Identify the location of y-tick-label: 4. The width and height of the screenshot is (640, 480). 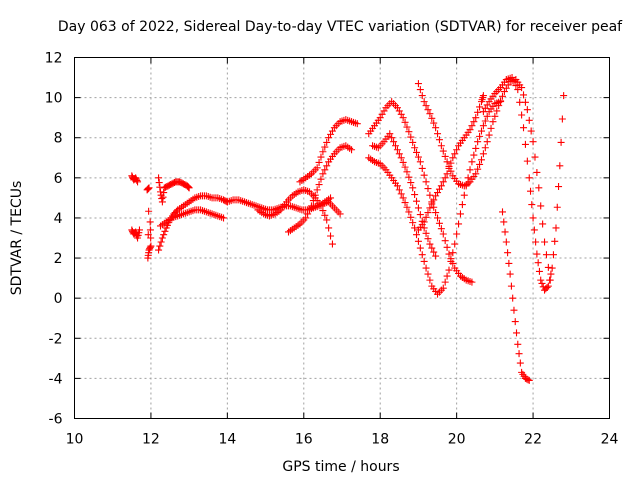
(58, 219).